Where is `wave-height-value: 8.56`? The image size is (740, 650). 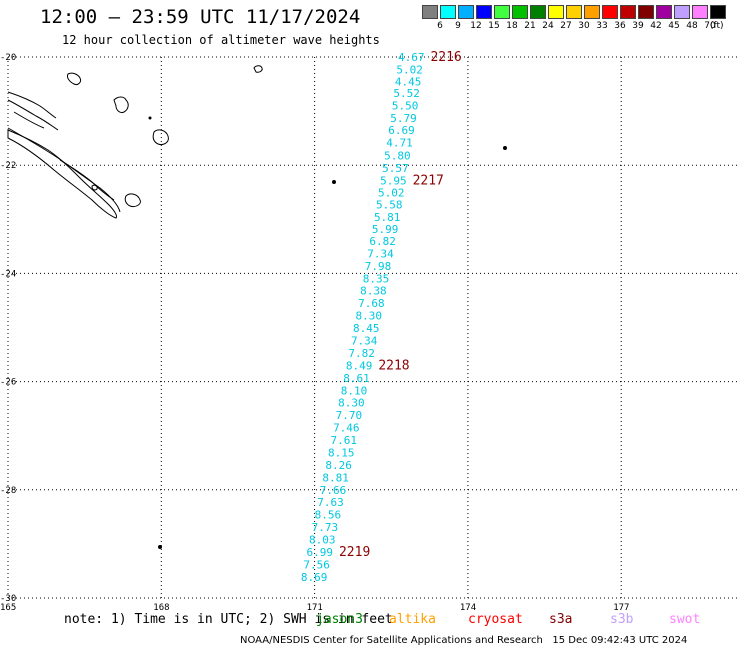 wave-height-value: 8.56 is located at coordinates (328, 515).